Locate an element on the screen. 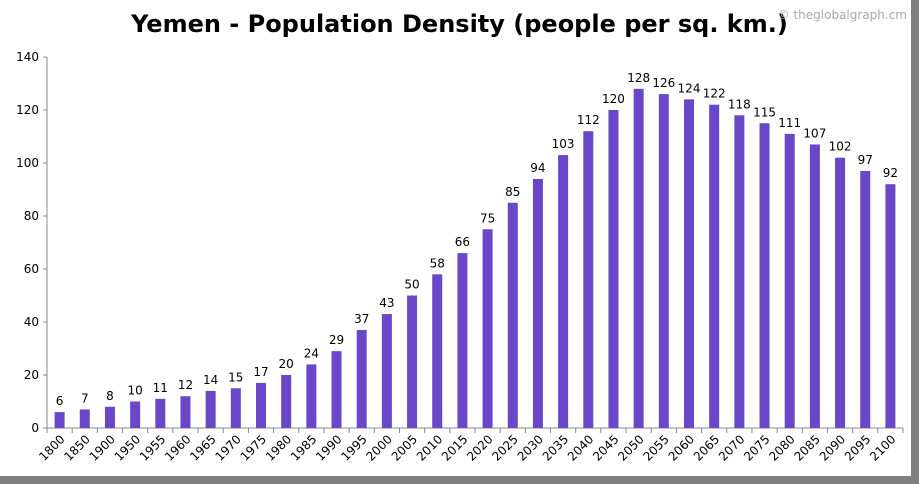  data-label: 103 is located at coordinates (563, 144).